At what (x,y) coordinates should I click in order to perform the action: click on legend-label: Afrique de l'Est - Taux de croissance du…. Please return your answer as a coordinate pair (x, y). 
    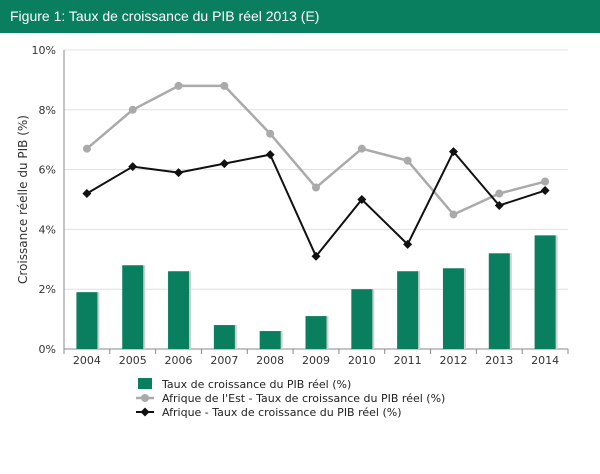
    Looking at the image, I should click on (303, 398).